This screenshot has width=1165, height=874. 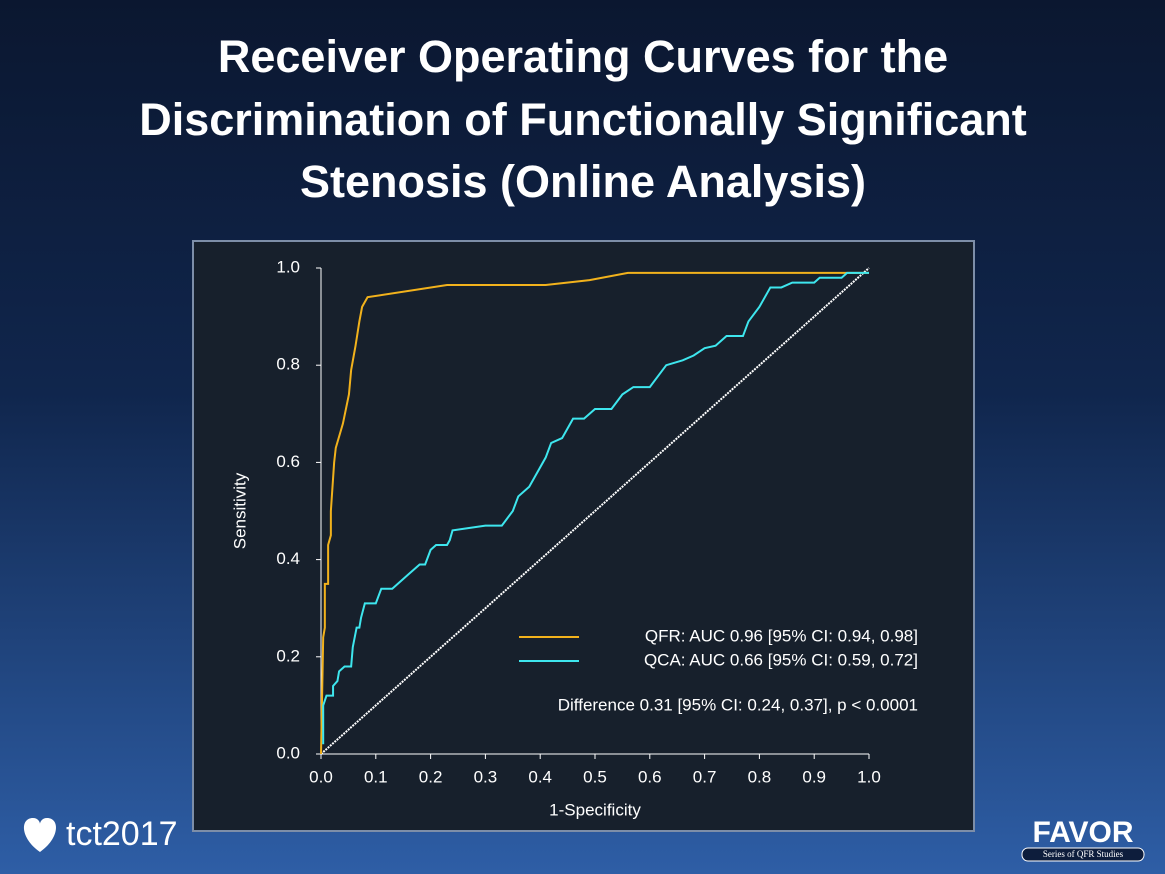 I want to click on favor-badge, so click(x=1083, y=854).